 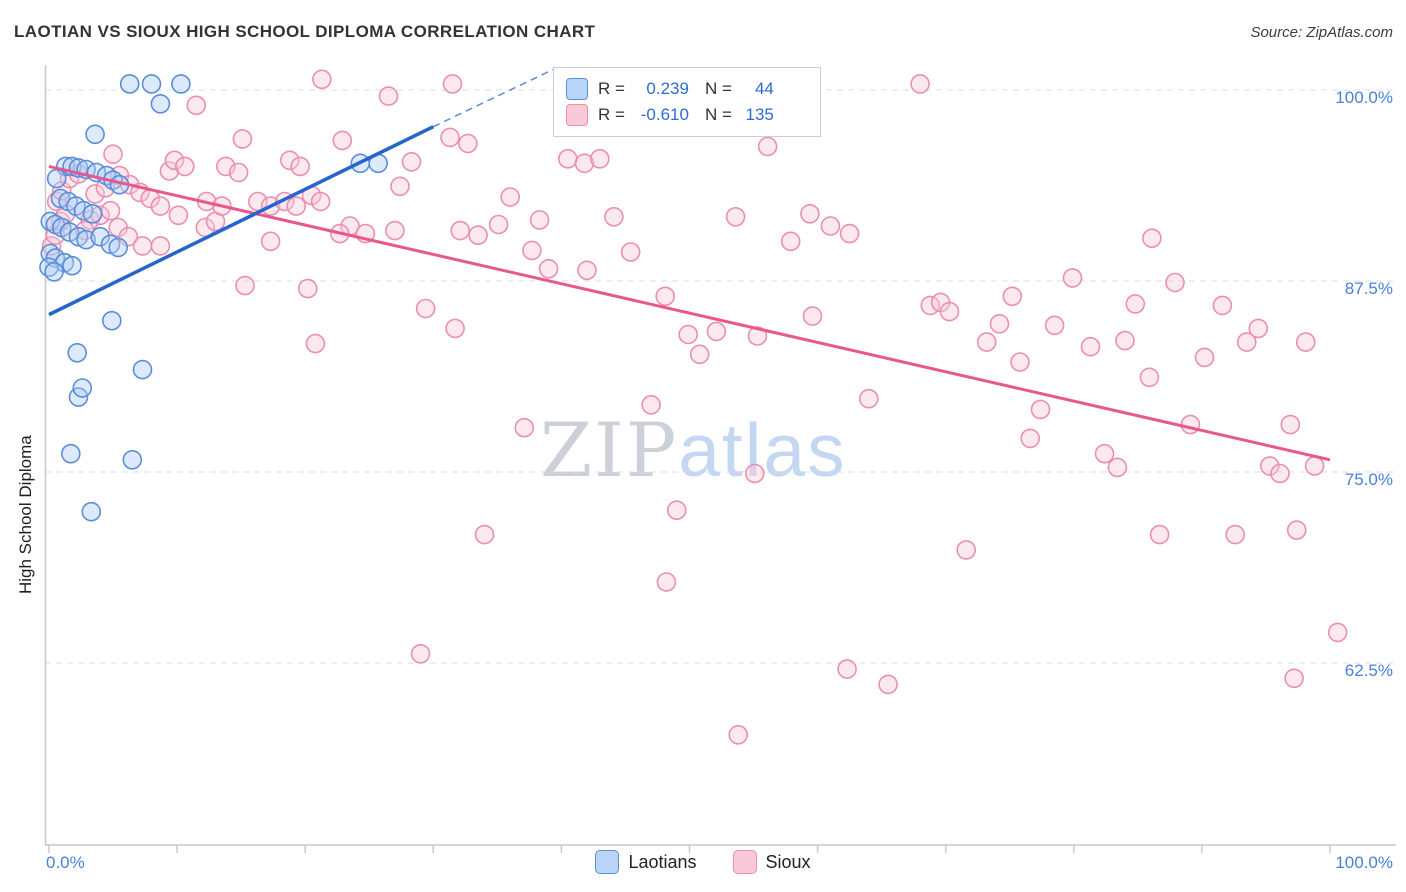 What do you see at coordinates (1364, 97) in the screenshot?
I see `y-tick-label-100: 100.0%` at bounding box center [1364, 97].